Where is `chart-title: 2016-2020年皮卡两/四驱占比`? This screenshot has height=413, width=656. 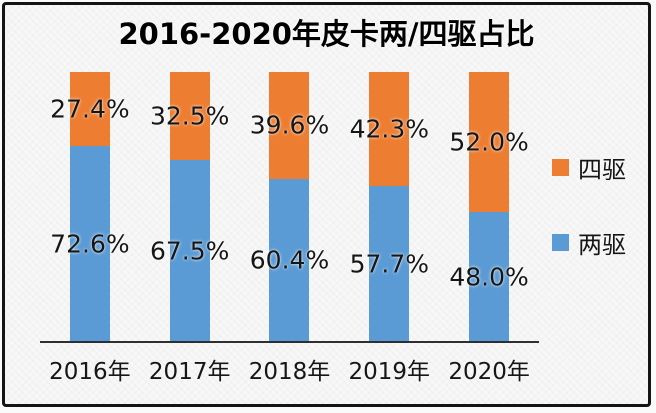
chart-title: 2016-2020年皮卡两/四驱占比 is located at coordinates (326, 34).